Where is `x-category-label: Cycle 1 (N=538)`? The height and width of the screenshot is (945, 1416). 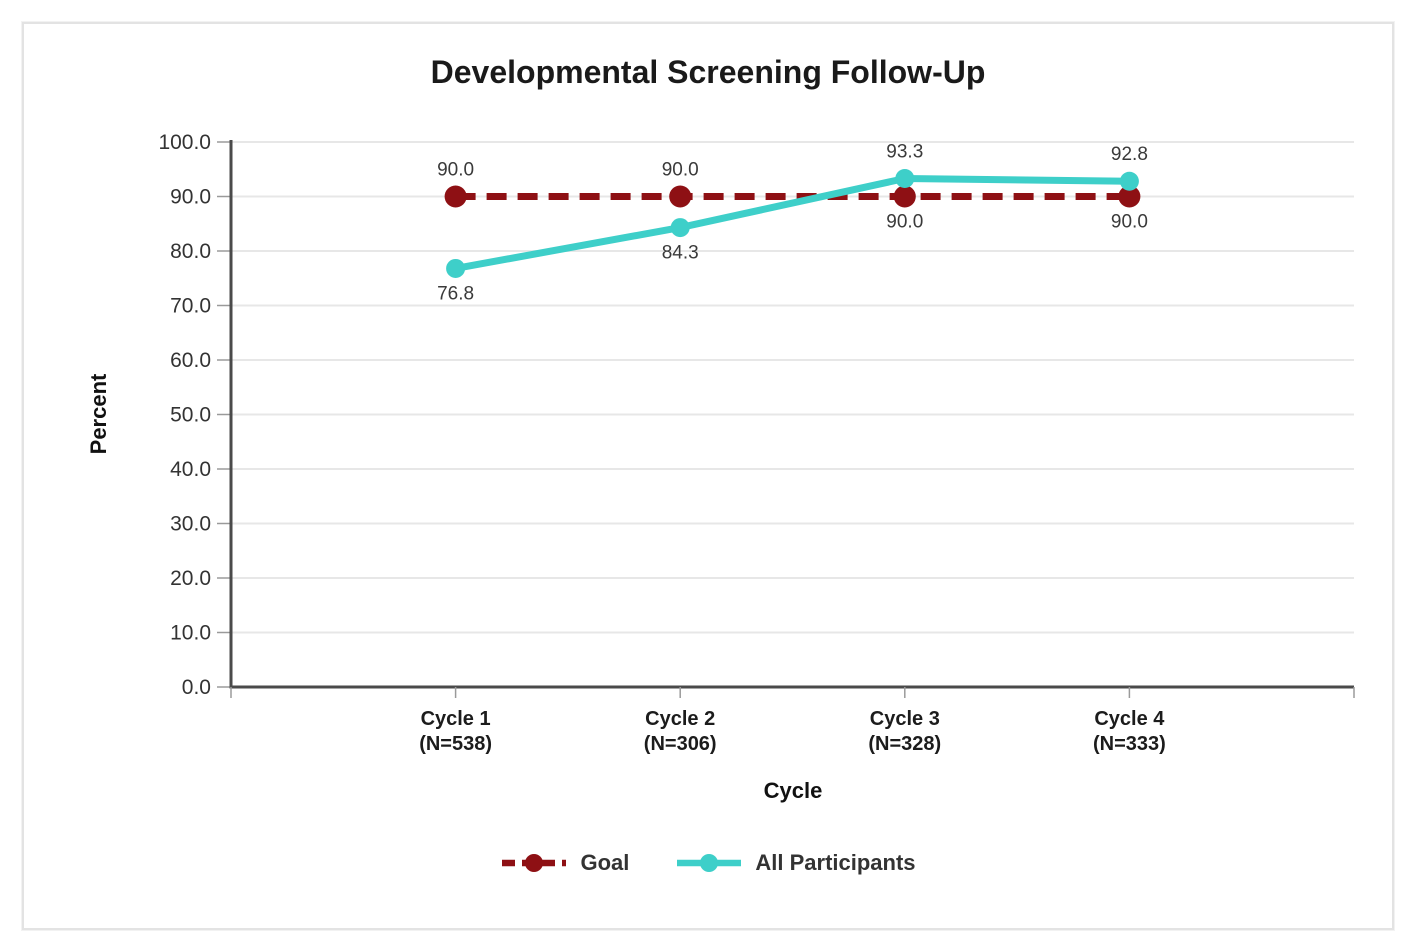
x-category-label: Cycle 1 (N=538) is located at coordinates (455, 731).